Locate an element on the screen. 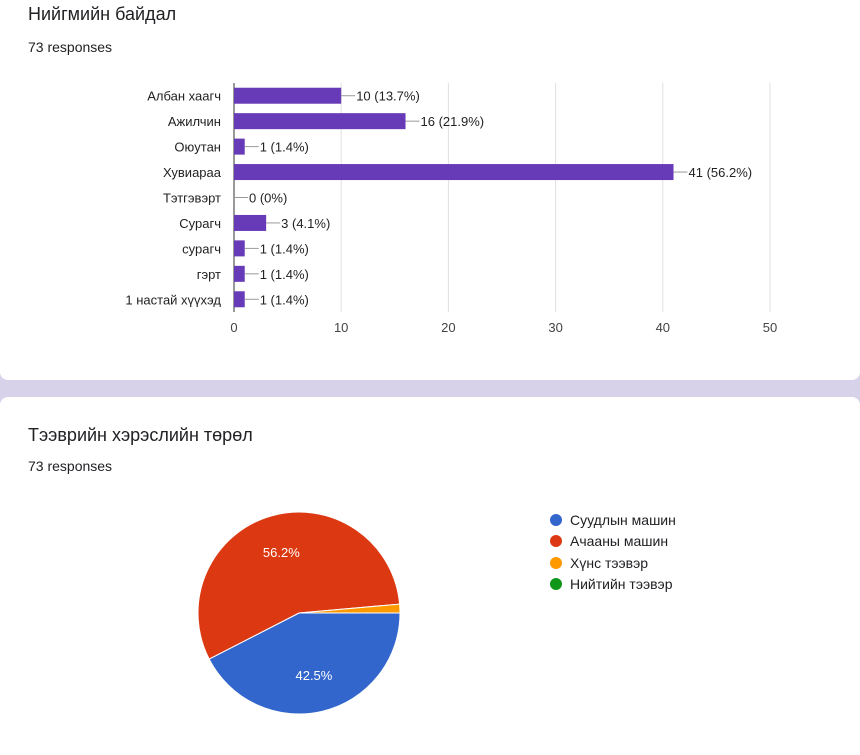  legend-item: Суудлын машин is located at coordinates (613, 520).